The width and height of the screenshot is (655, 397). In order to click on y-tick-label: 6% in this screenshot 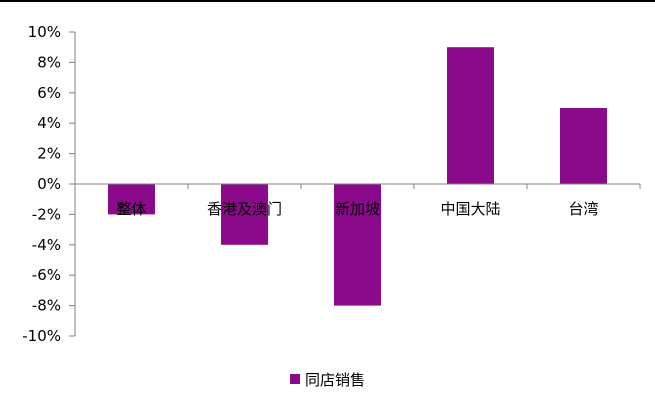, I will do `click(49, 93)`.